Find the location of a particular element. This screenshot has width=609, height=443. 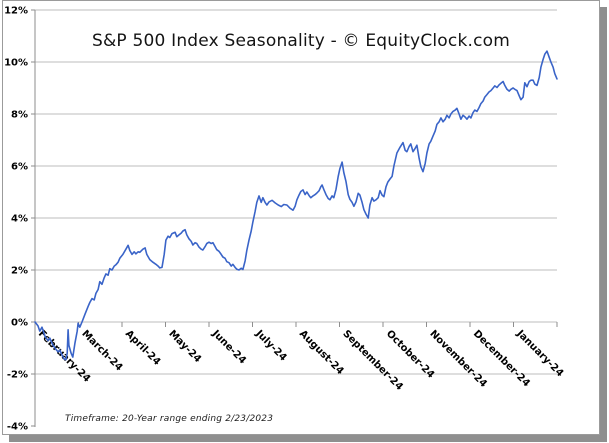

y-axis-label: 8% is located at coordinates (19, 115).